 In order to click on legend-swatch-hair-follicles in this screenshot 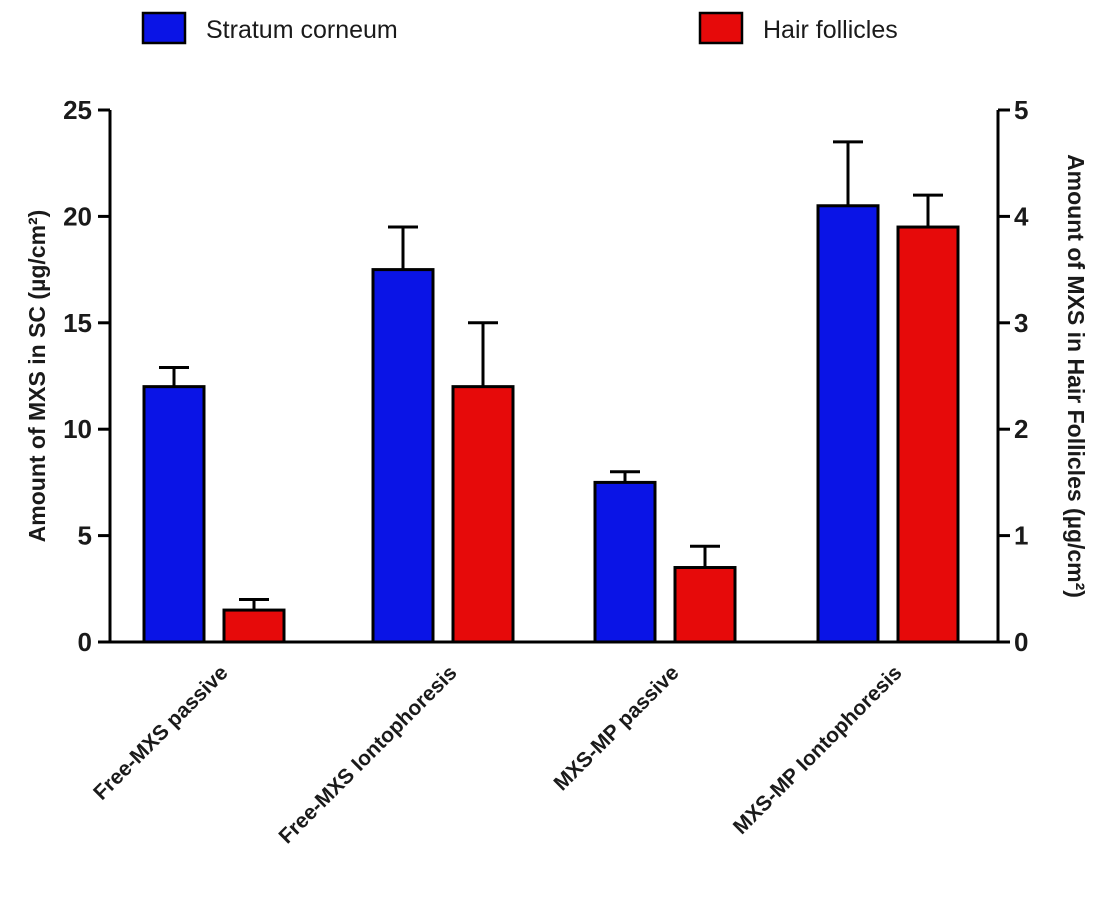, I will do `click(721, 28)`.